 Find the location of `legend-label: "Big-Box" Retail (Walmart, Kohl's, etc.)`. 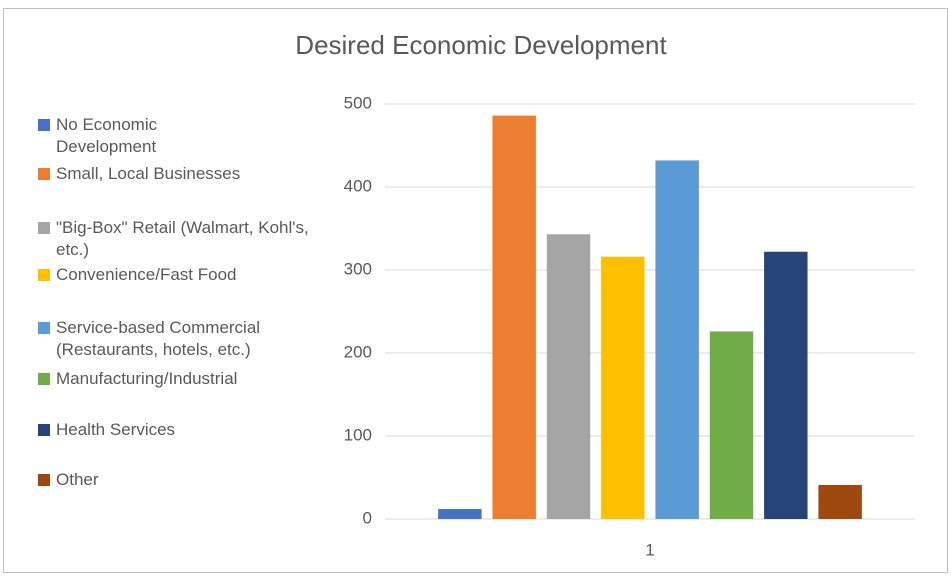

legend-label: "Big-Box" Retail (Walmart, Kohl's, etc.) is located at coordinates (182, 238).